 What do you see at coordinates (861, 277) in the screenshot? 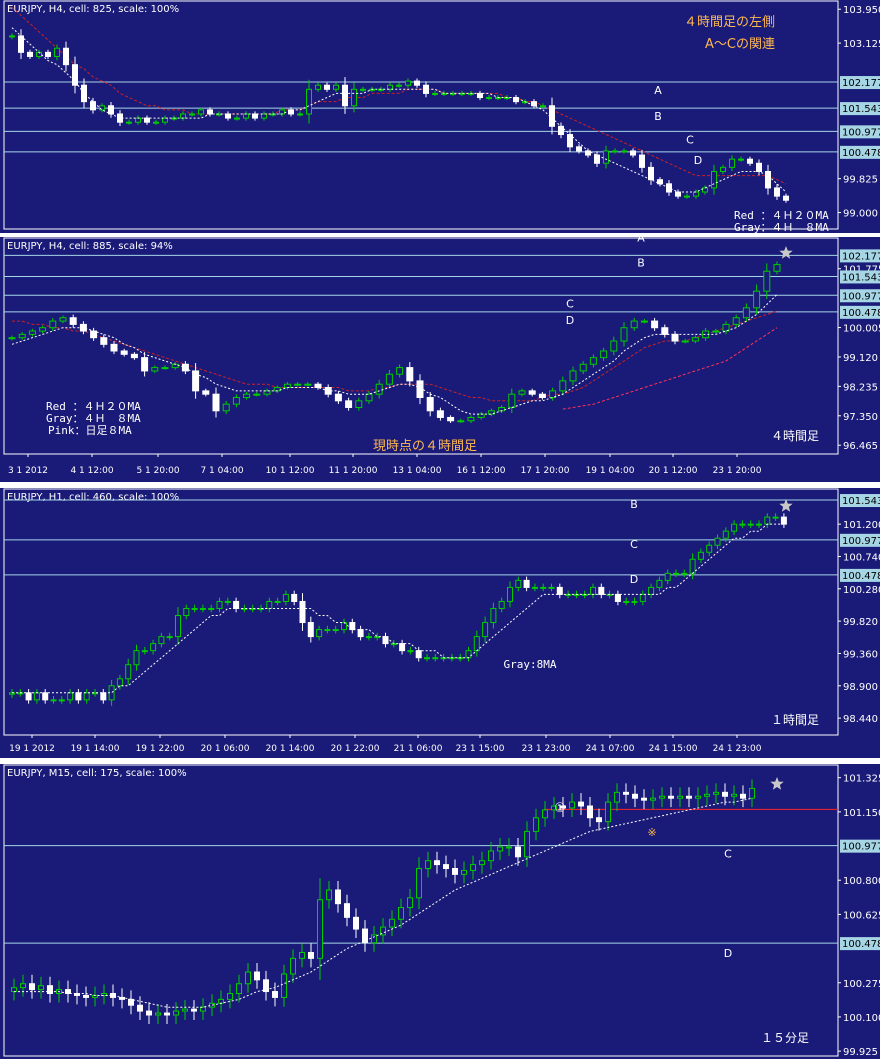
I see `y-tick-label: 101.543` at bounding box center [861, 277].